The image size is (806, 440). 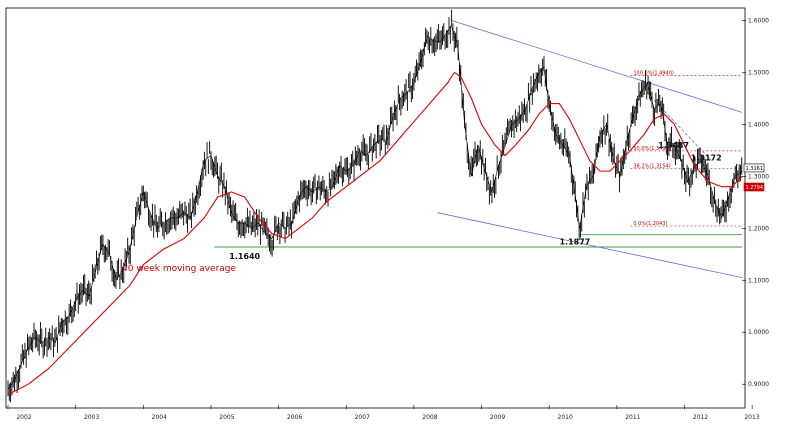 I want to click on annotation-label: 1.3172, so click(x=706, y=157).